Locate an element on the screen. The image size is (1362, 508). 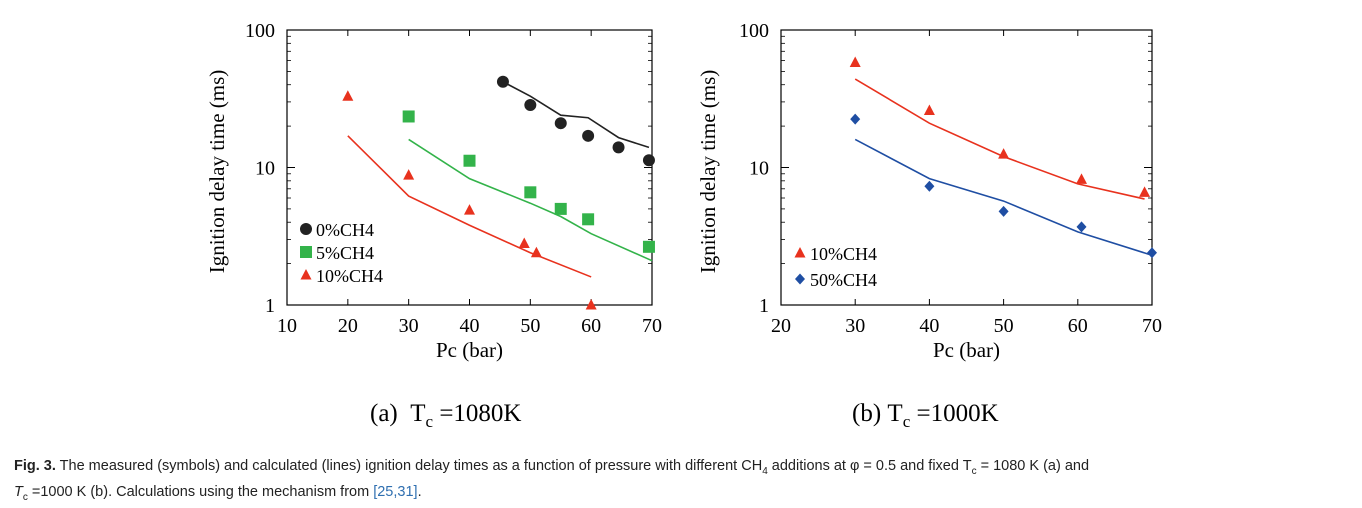
caption-sub-4: 4 is located at coordinates (765, 471).